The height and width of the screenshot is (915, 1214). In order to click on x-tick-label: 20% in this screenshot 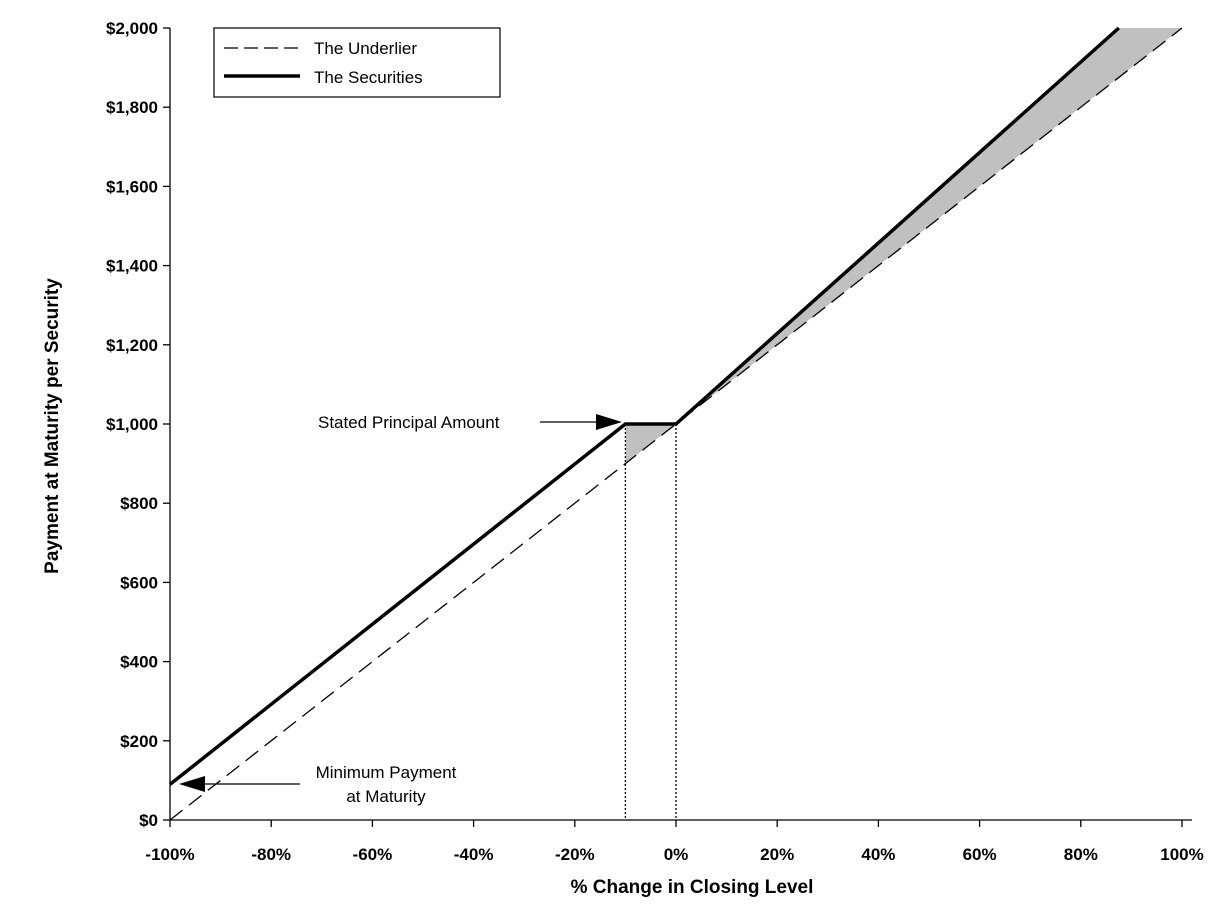, I will do `click(777, 854)`.